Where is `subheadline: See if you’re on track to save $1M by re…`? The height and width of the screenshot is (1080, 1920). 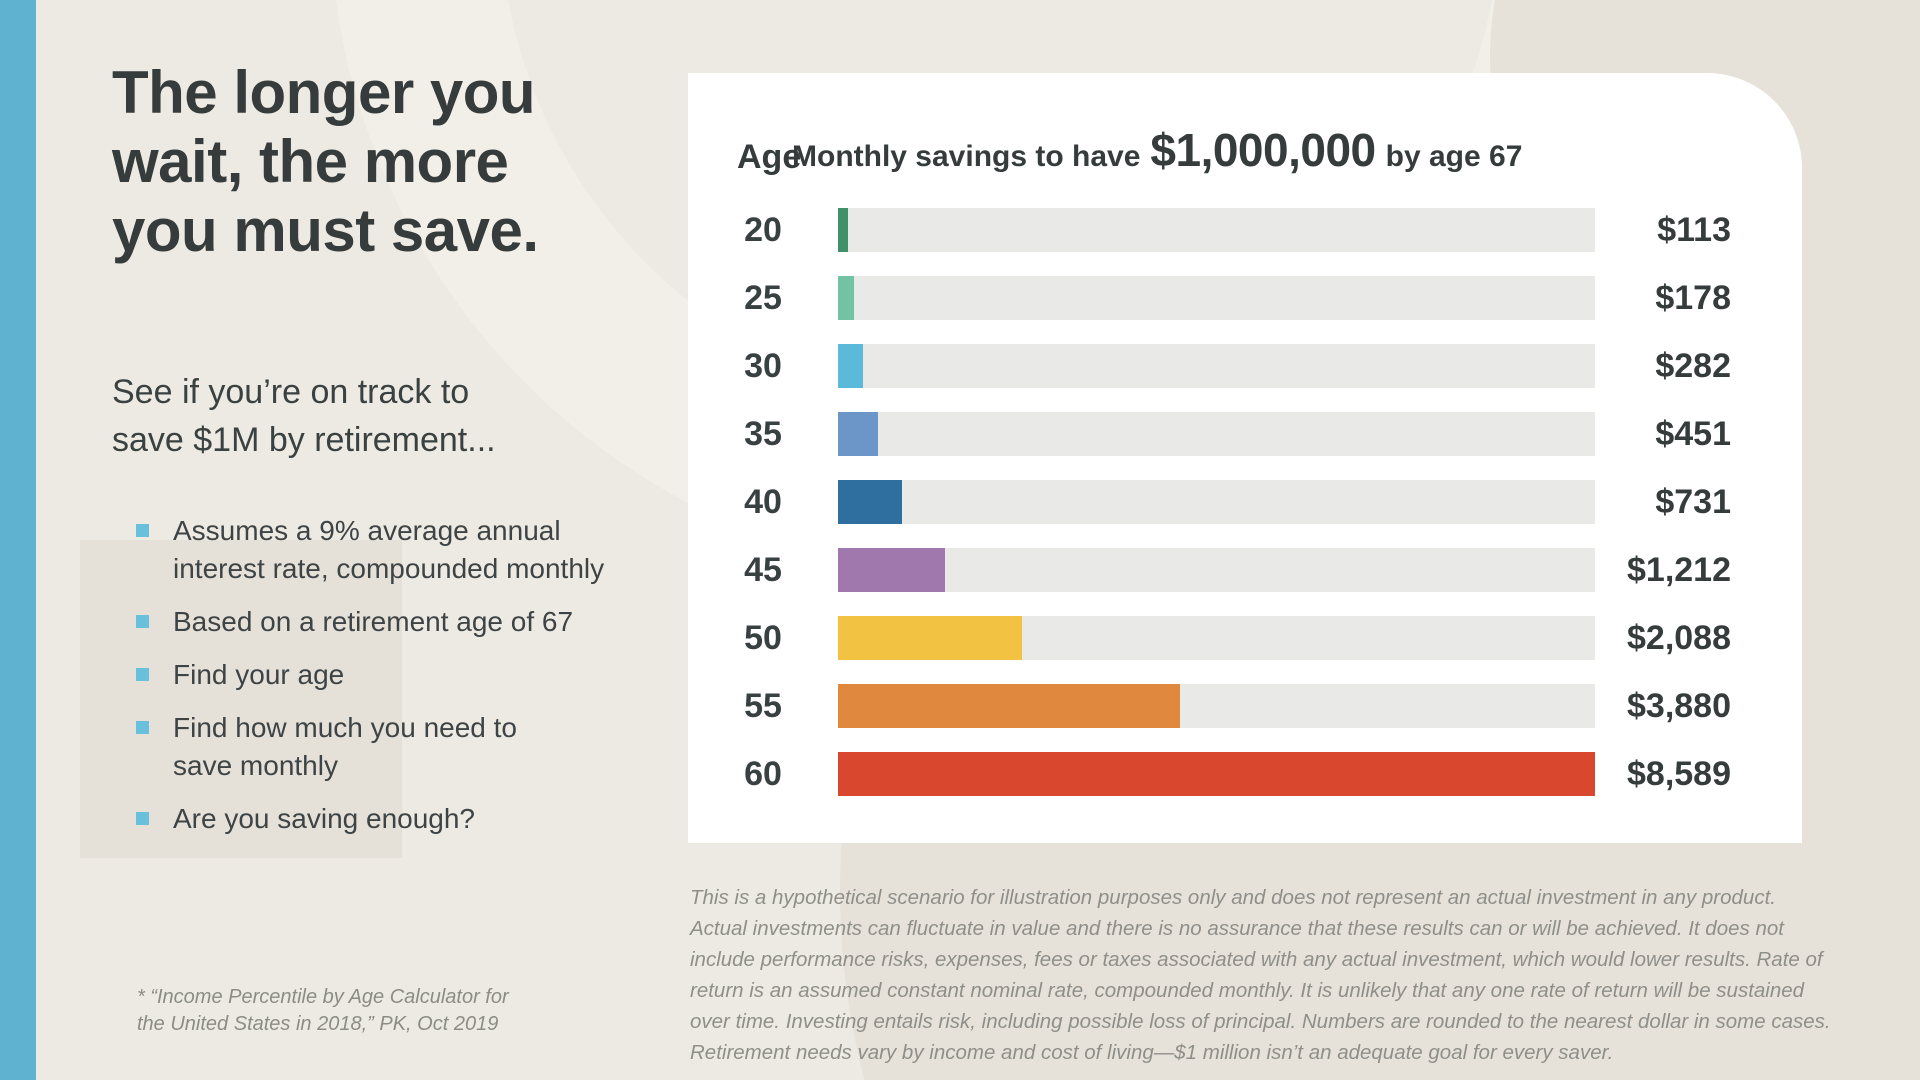 subheadline: See if you’re on track to save $1M by re… is located at coordinates (304, 416).